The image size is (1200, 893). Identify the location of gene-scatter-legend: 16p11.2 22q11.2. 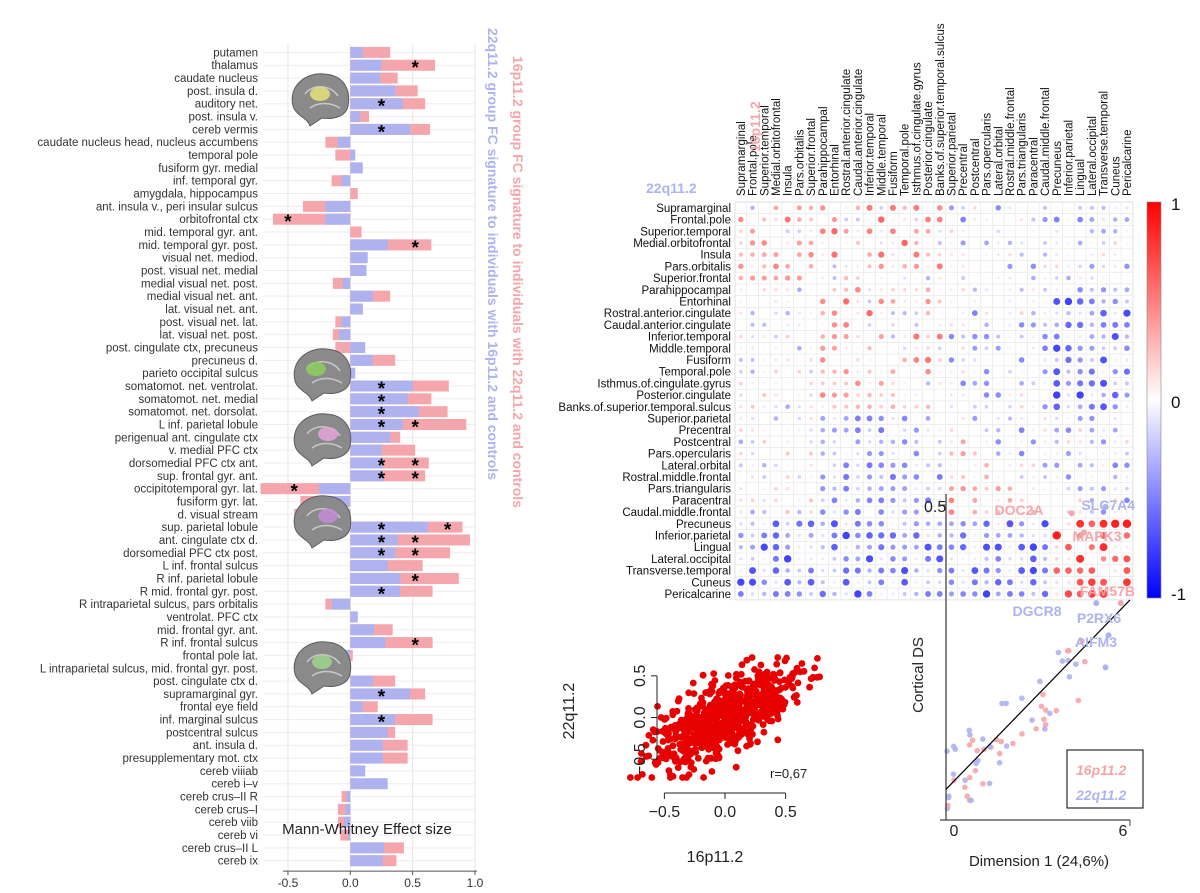
(1105, 779).